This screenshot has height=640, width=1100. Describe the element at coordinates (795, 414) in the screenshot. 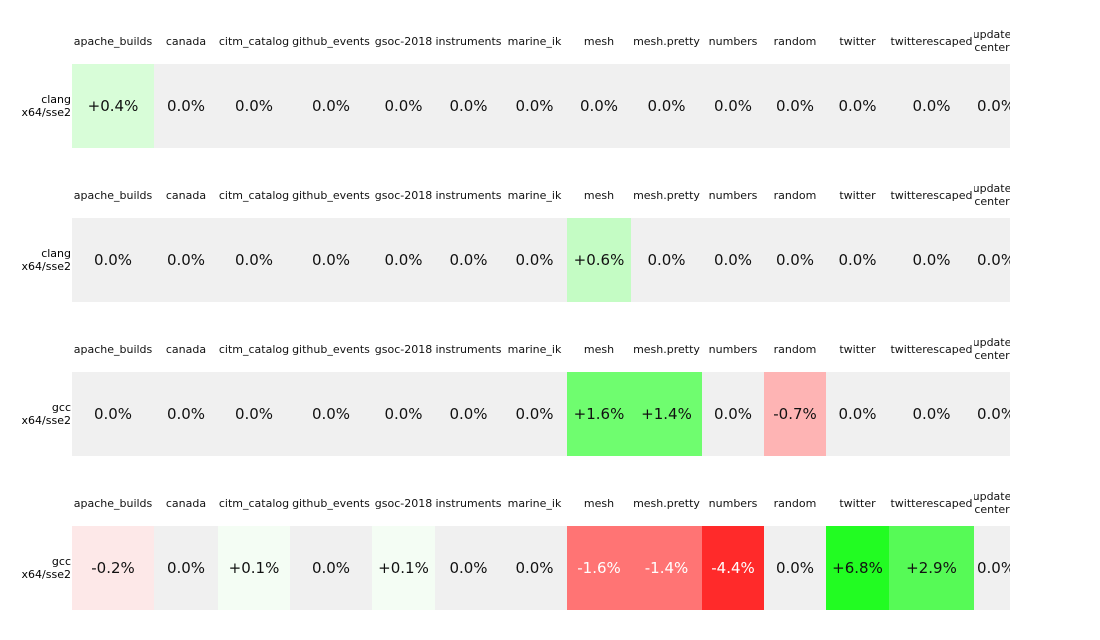

I see `cell: -0.7%` at that location.